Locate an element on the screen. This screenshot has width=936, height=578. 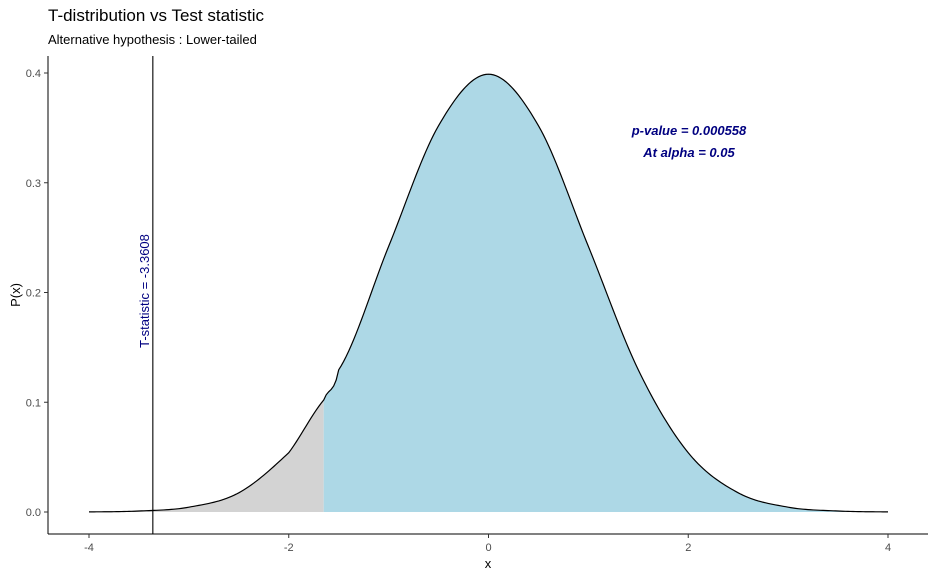
x-axis-title: x is located at coordinates (488, 563).